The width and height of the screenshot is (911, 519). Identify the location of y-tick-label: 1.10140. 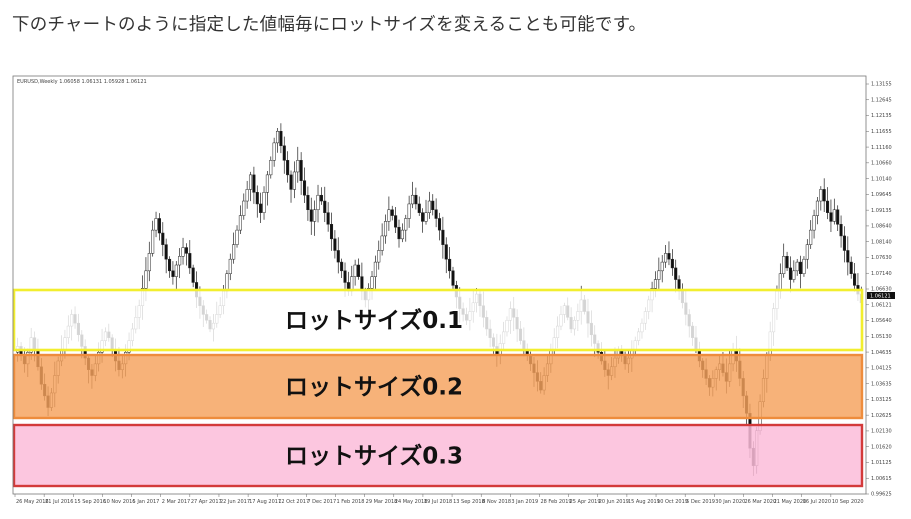
(881, 179).